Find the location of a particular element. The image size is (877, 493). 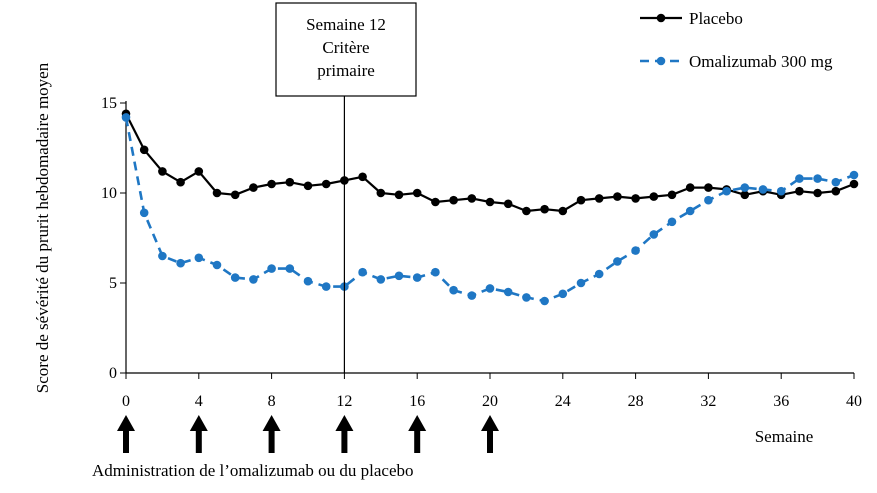

x-tick-label: 32 is located at coordinates (708, 401).